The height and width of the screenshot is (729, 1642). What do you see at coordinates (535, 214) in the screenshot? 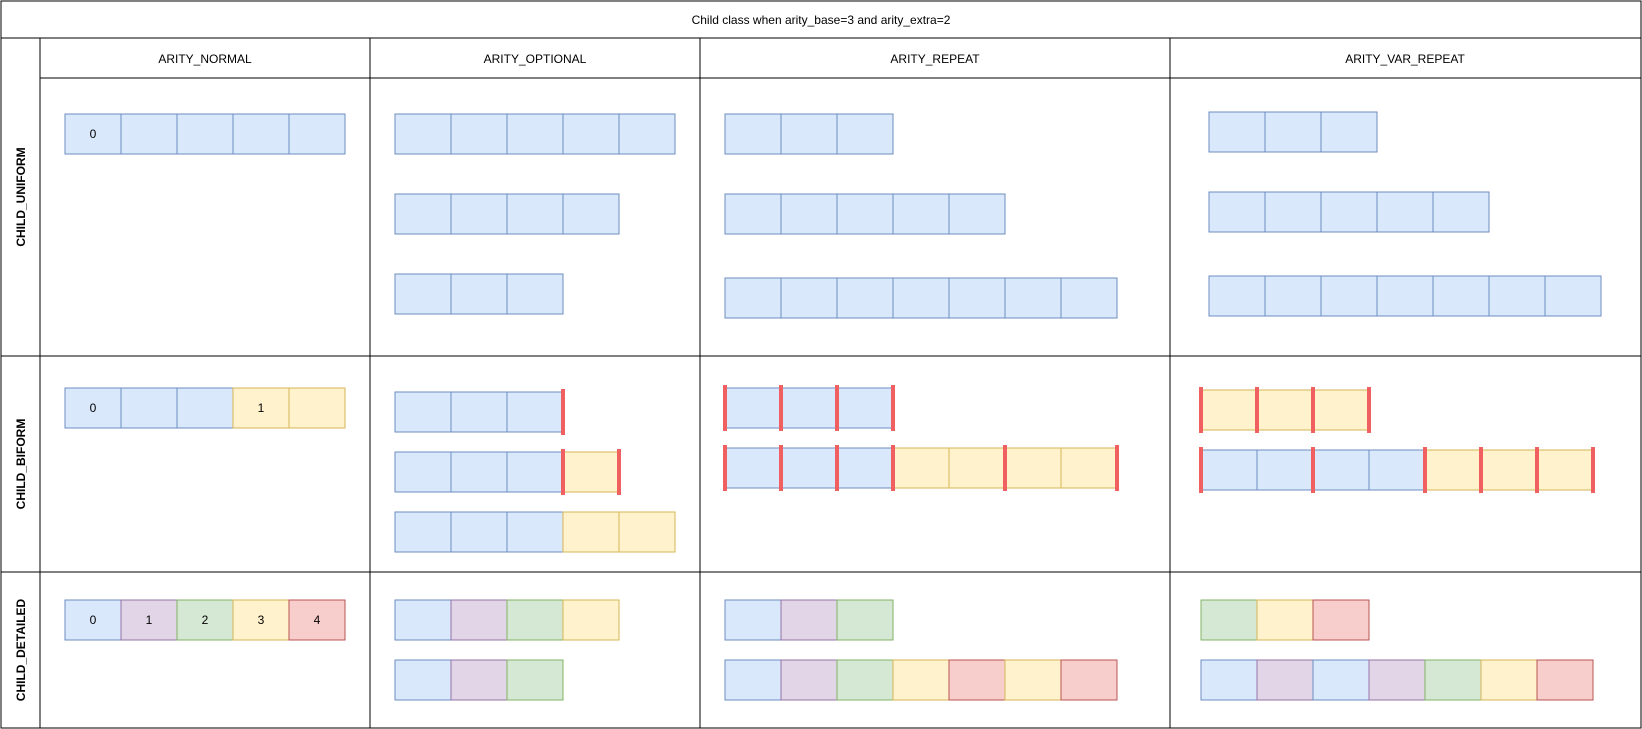
I see `cell-child-uniform-arity-optional` at bounding box center [535, 214].